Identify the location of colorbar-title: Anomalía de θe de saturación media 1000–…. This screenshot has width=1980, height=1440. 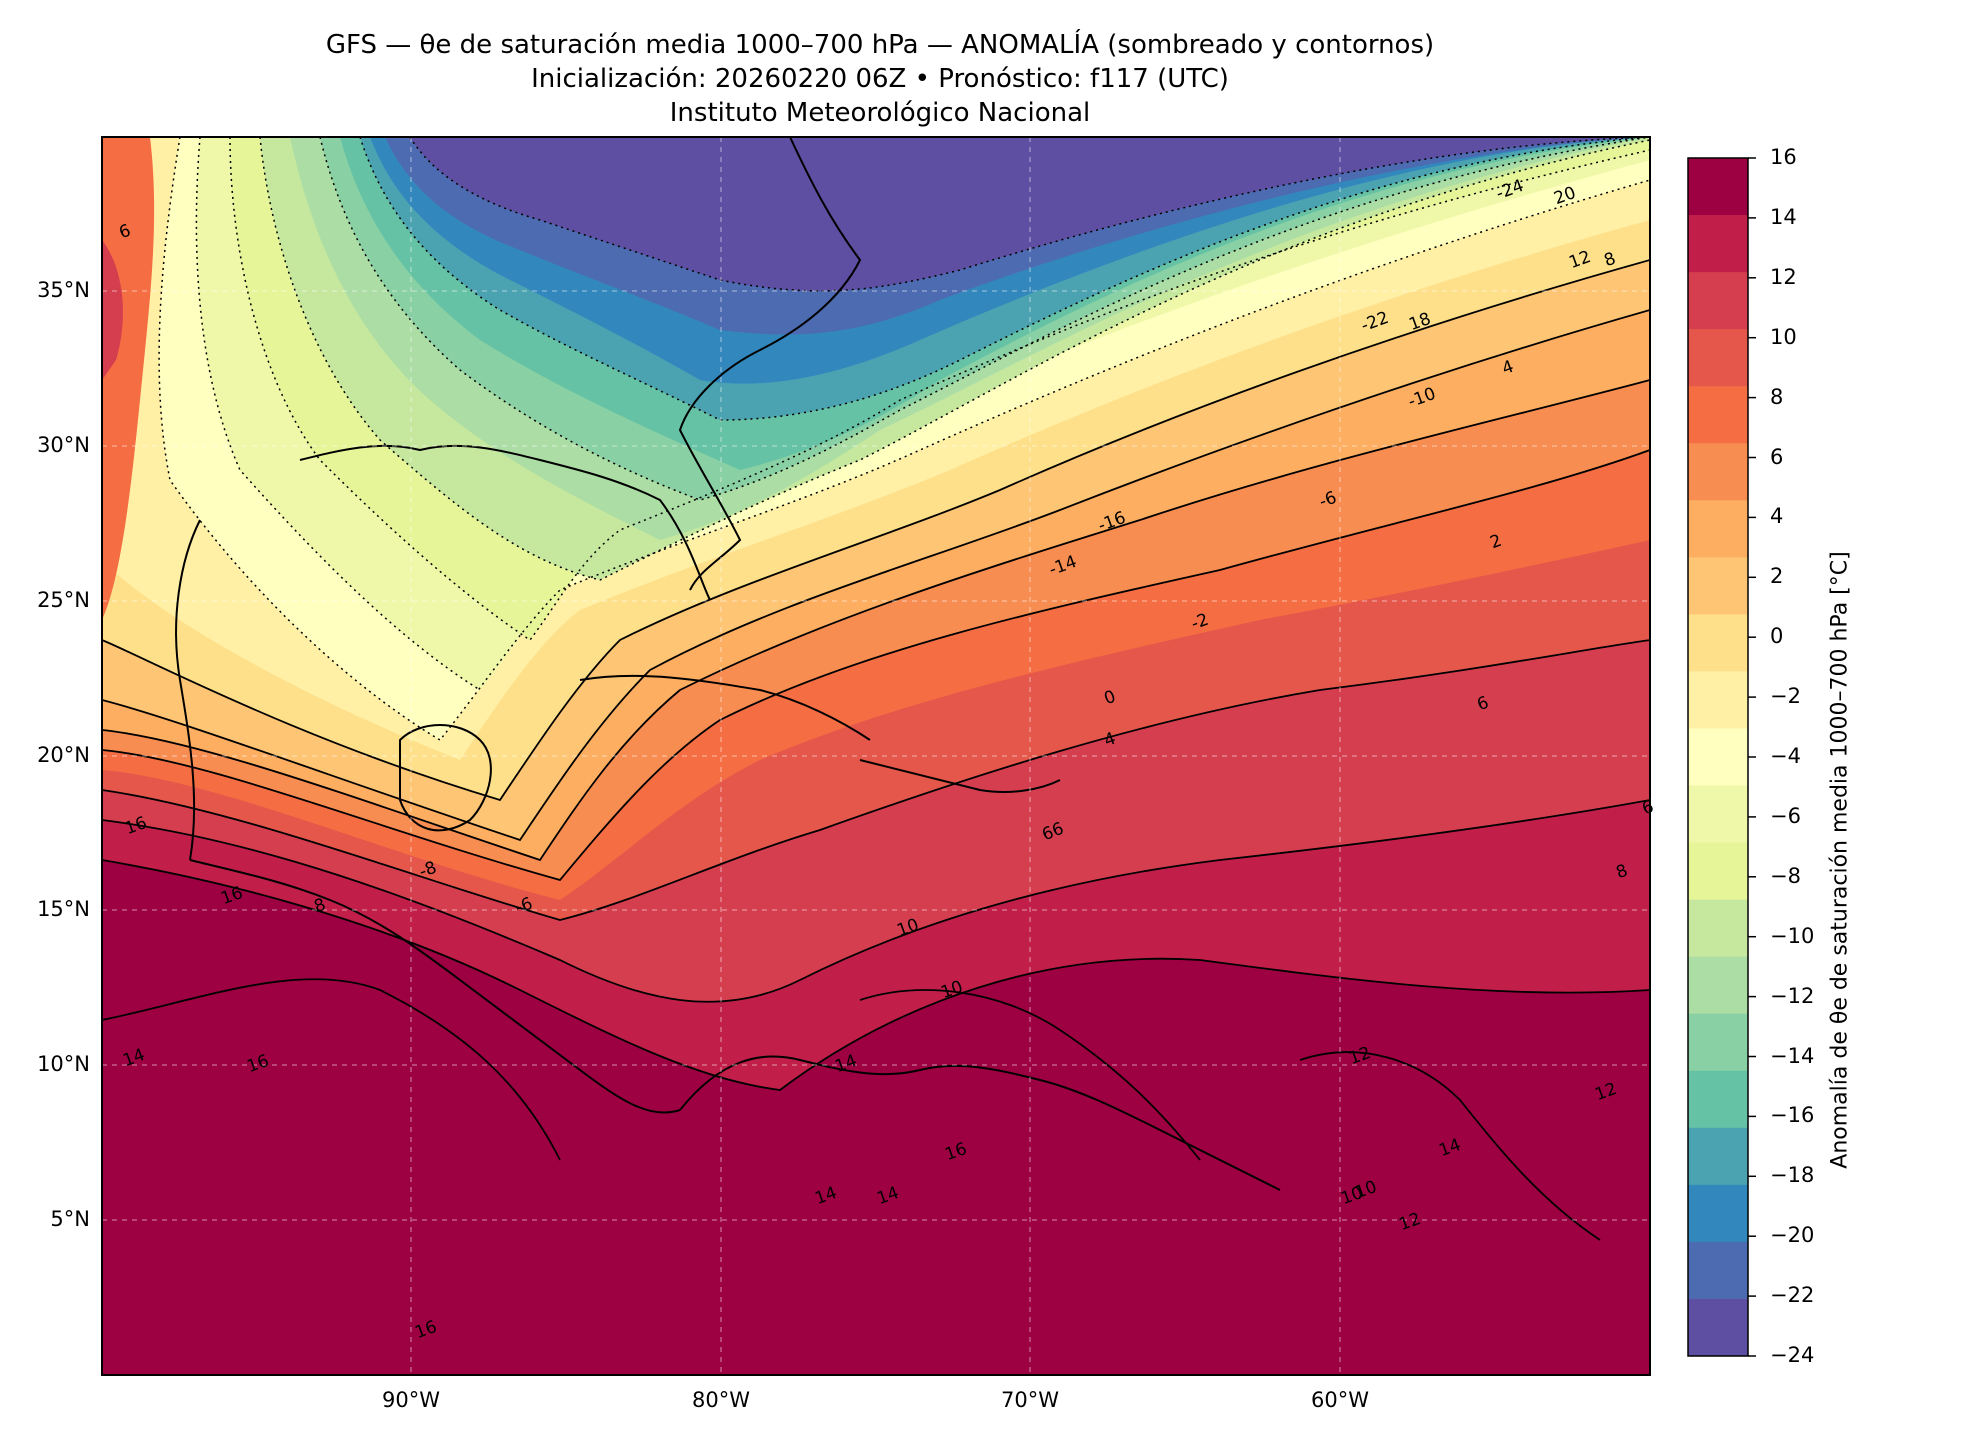
(1840, 860).